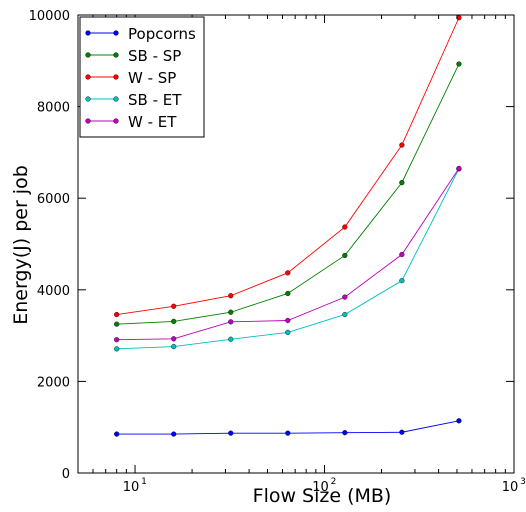 Image resolution: width=526 pixels, height=512 pixels. What do you see at coordinates (162, 34) in the screenshot?
I see `legend-label: Popcorns` at bounding box center [162, 34].